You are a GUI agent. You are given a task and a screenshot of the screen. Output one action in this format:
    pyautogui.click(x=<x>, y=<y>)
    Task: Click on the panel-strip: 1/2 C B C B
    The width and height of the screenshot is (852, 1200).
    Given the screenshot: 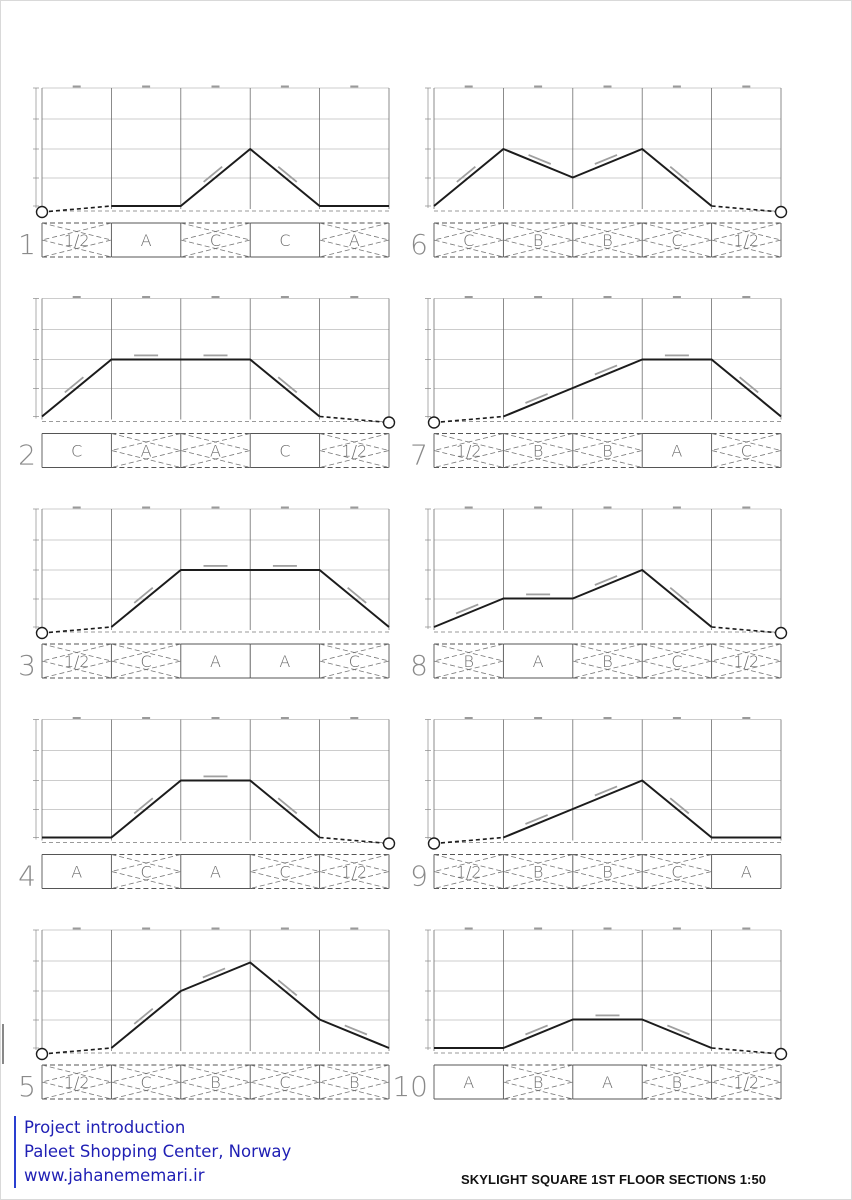 What is the action you would take?
    pyautogui.click(x=215, y=1082)
    